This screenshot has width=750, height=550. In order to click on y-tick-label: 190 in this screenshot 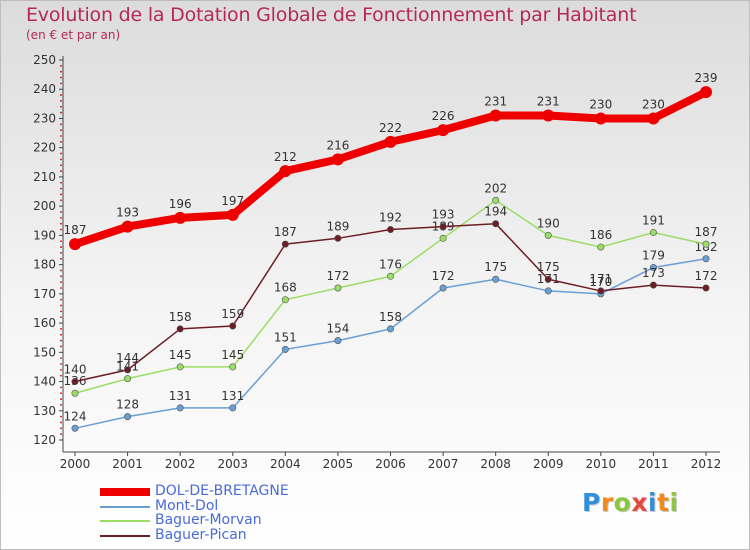, I will do `click(44, 235)`.